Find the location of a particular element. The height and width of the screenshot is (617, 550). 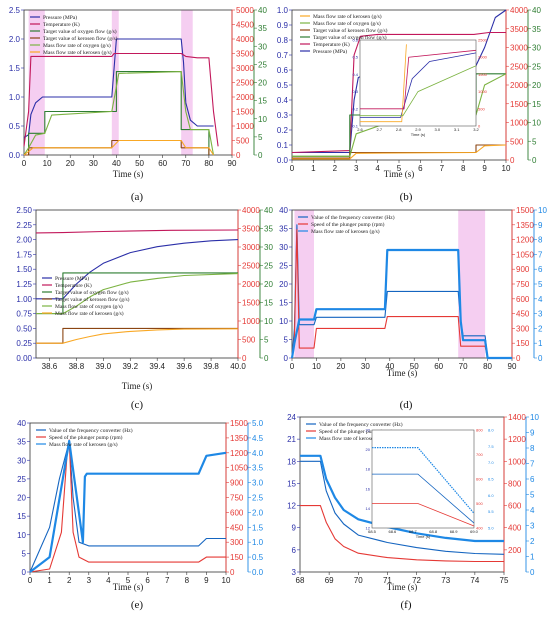

y-left-tick-label: 30 is located at coordinates (21, 460).